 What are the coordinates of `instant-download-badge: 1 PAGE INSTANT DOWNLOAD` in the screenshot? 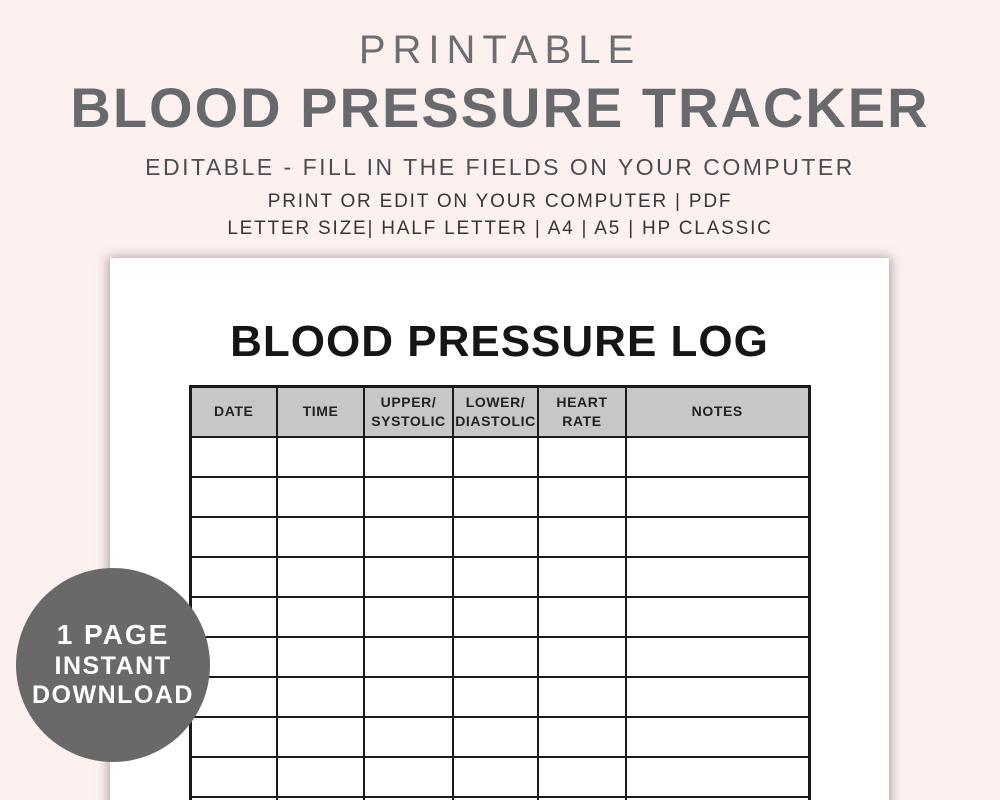 It's located at (113, 665).